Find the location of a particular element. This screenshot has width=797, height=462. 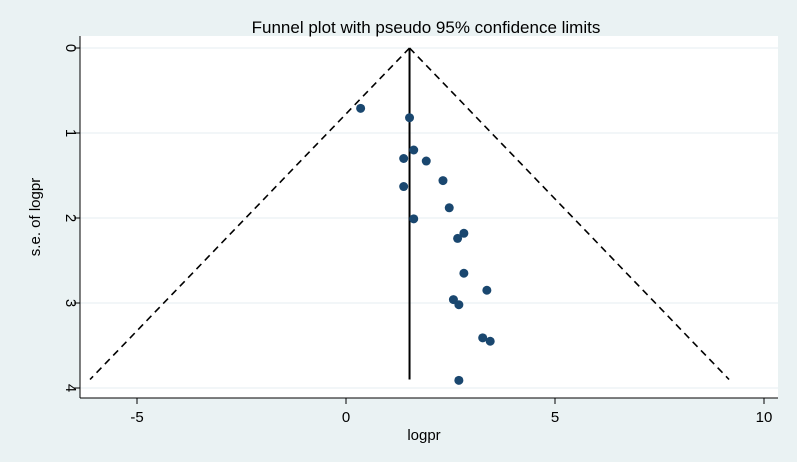

y-tick-label-2: 2 is located at coordinates (70, 218).